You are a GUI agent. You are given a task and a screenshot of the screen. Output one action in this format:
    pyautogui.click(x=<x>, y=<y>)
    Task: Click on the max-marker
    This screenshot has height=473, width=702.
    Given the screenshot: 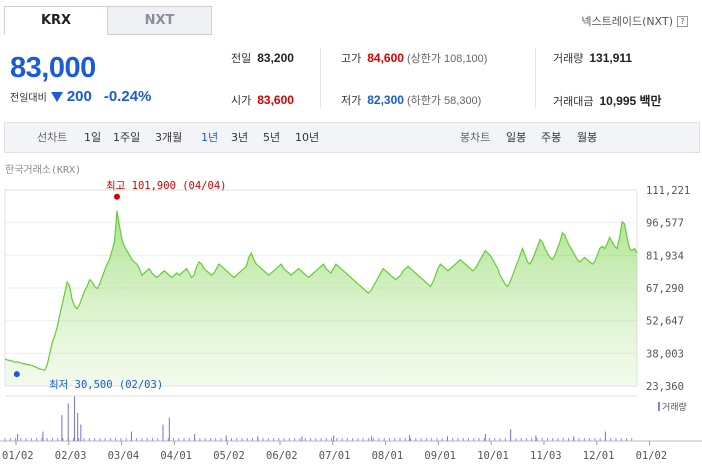 What is the action you would take?
    pyautogui.click(x=116, y=196)
    